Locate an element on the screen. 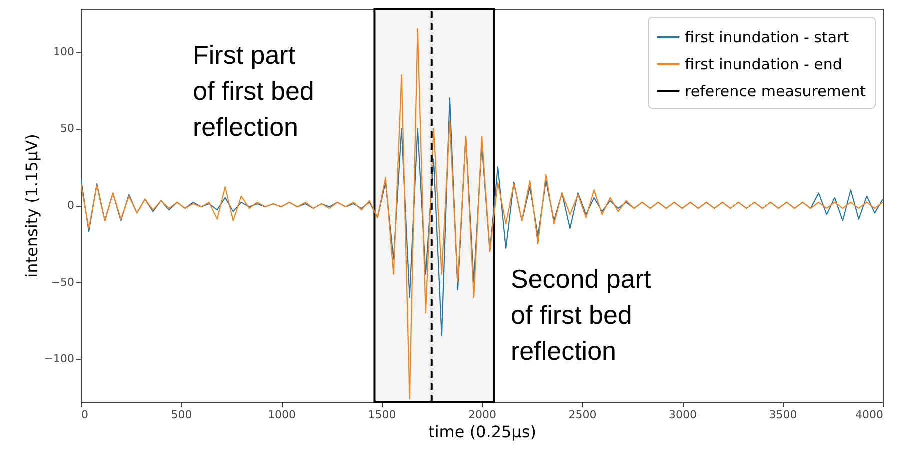  x-tick-label: 500 is located at coordinates (181, 415).